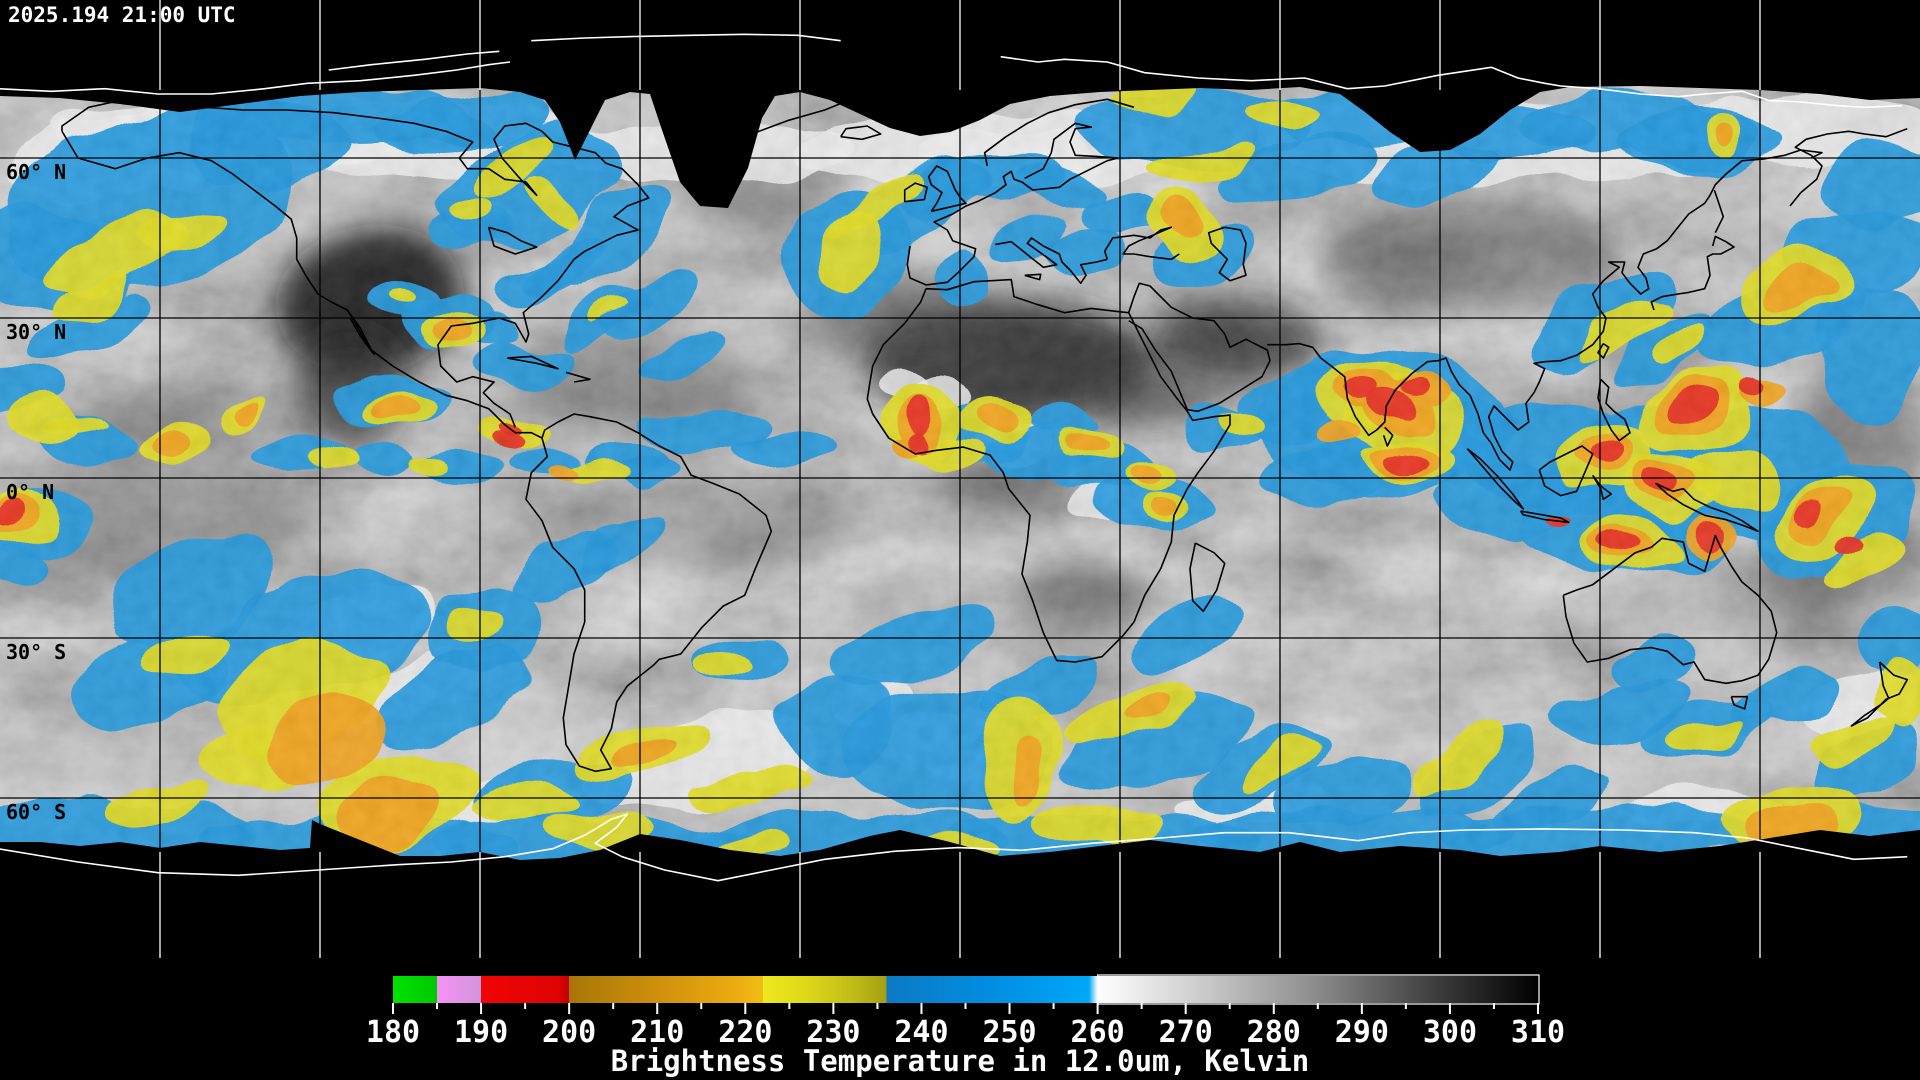 The height and width of the screenshot is (1080, 1920). Describe the element at coordinates (36, 812) in the screenshot. I see `latitude-label: 60° S` at that location.